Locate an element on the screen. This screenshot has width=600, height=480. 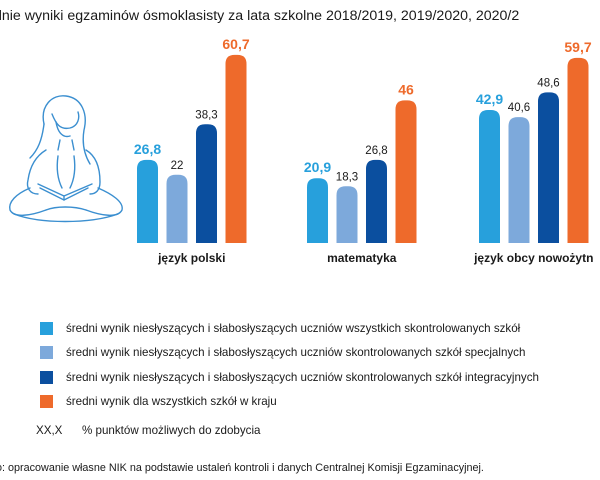
data-label: 20,9 is located at coordinates (317, 167).